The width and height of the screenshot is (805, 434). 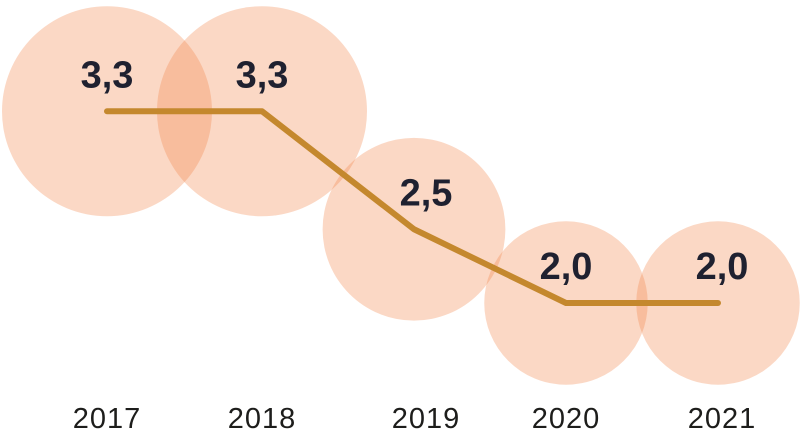 What do you see at coordinates (107, 418) in the screenshot?
I see `x-axis-label-2017: 2017` at bounding box center [107, 418].